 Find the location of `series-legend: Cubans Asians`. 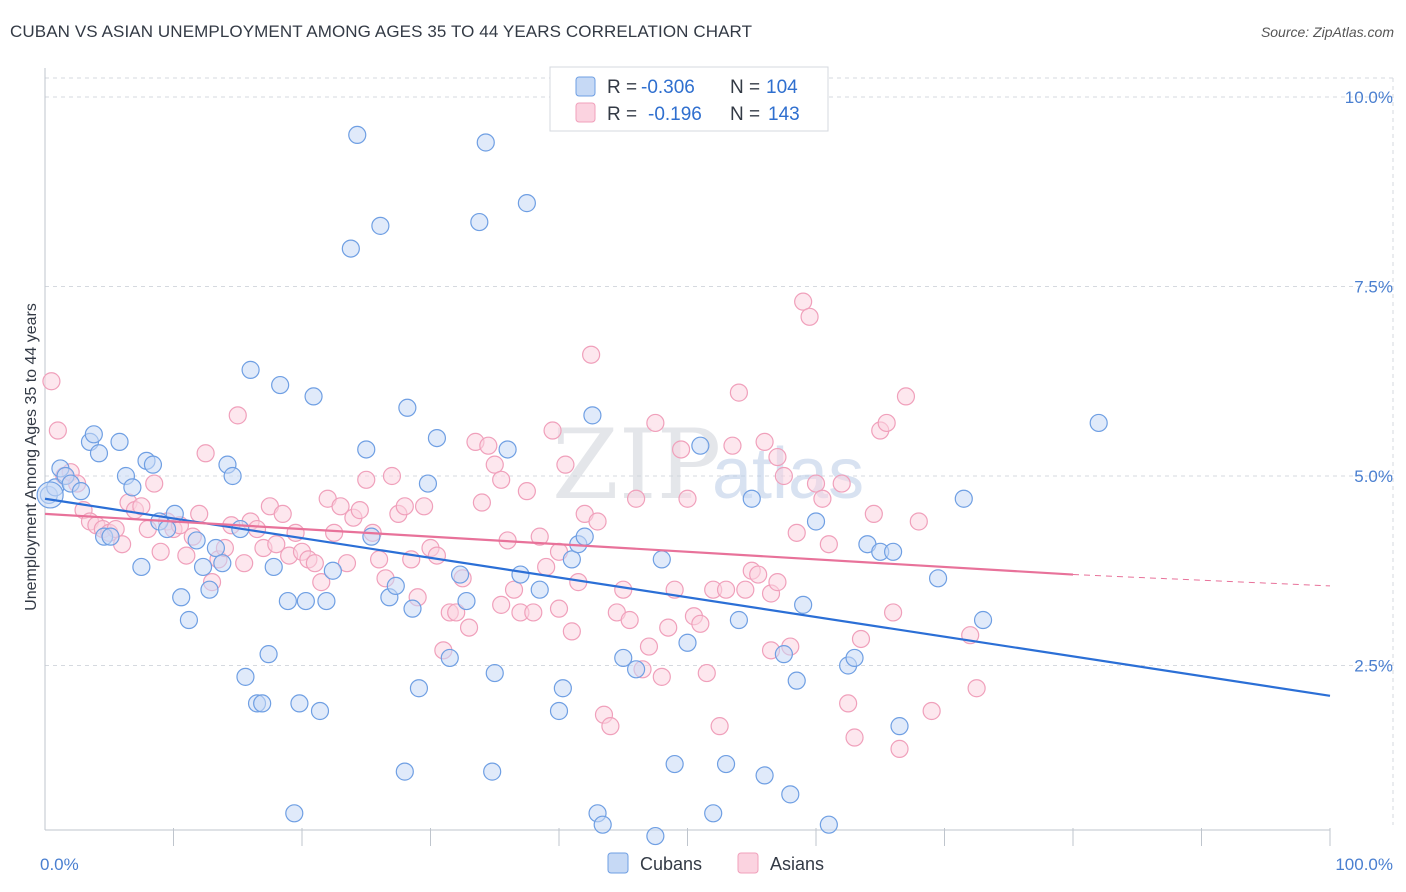

series-legend: Cubans Asians is located at coordinates (715, 863).